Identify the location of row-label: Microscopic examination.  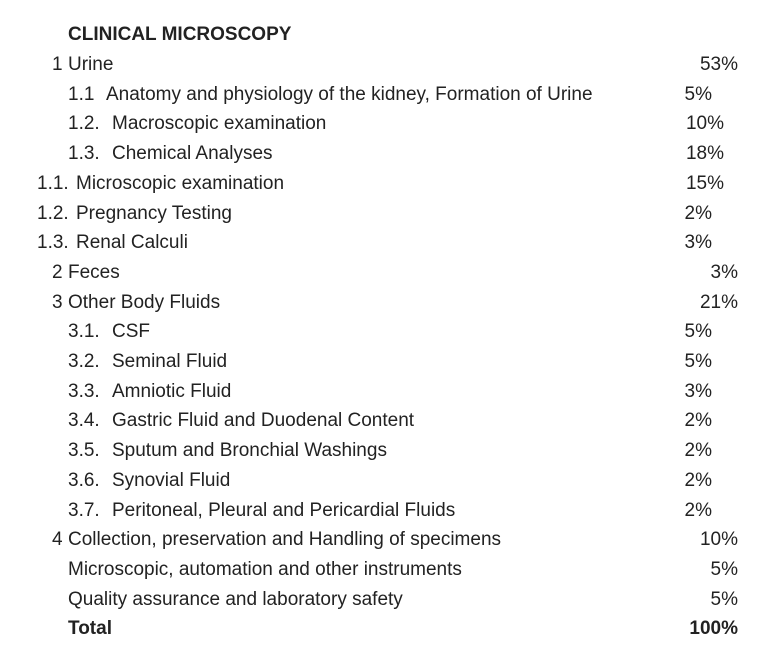
(180, 183).